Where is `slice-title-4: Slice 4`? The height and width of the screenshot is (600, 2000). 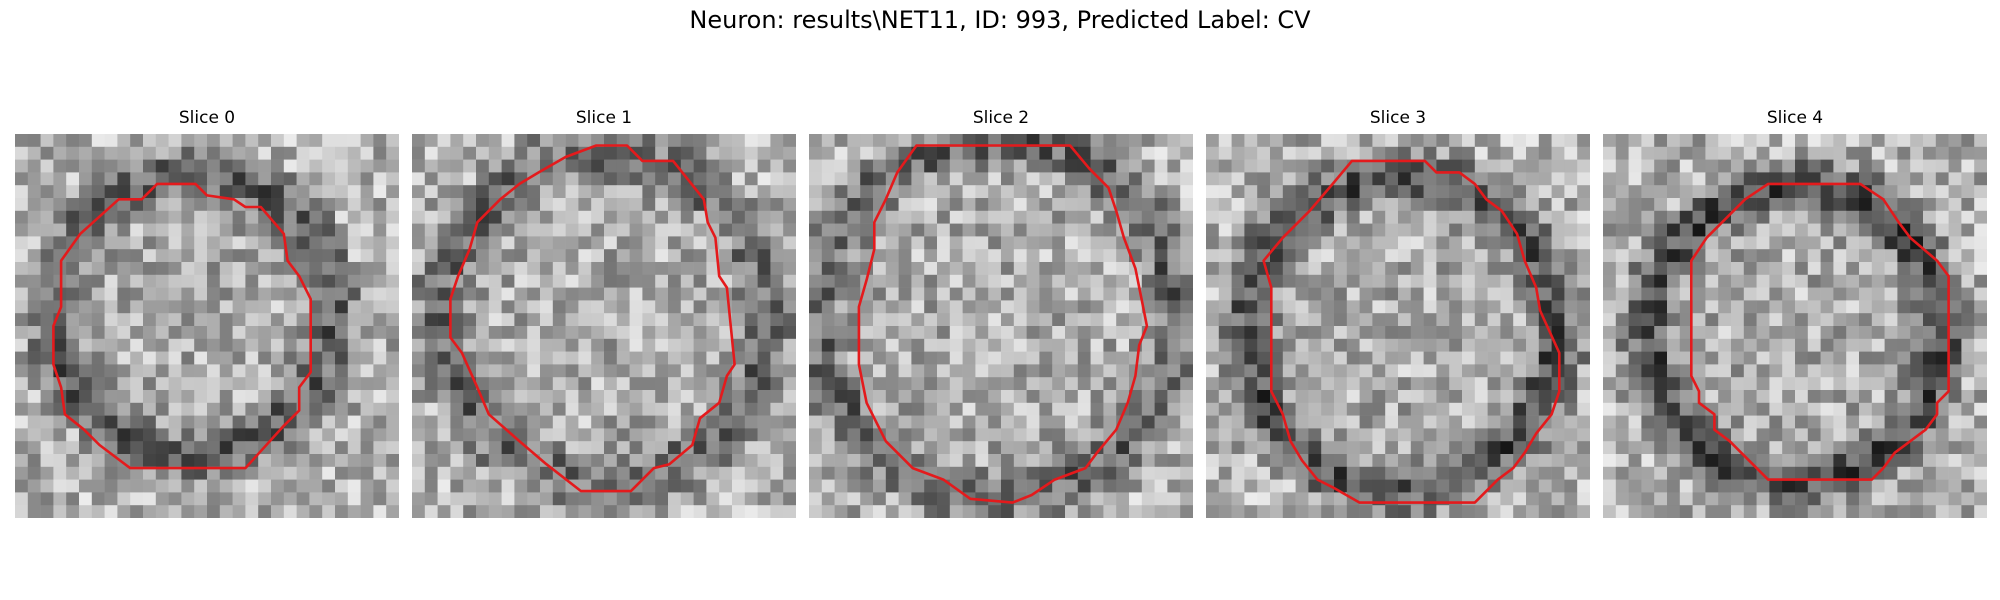 slice-title-4: Slice 4 is located at coordinates (1795, 118).